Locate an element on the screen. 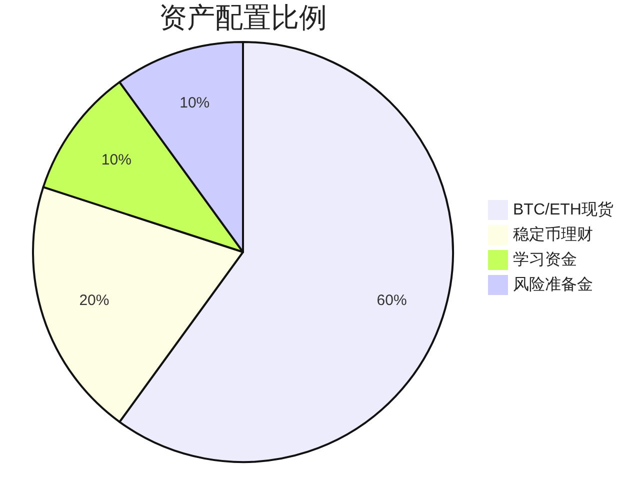 Image resolution: width=634 pixels, height=489 pixels. legend-label: BTC/ETH现货 is located at coordinates (563, 209).